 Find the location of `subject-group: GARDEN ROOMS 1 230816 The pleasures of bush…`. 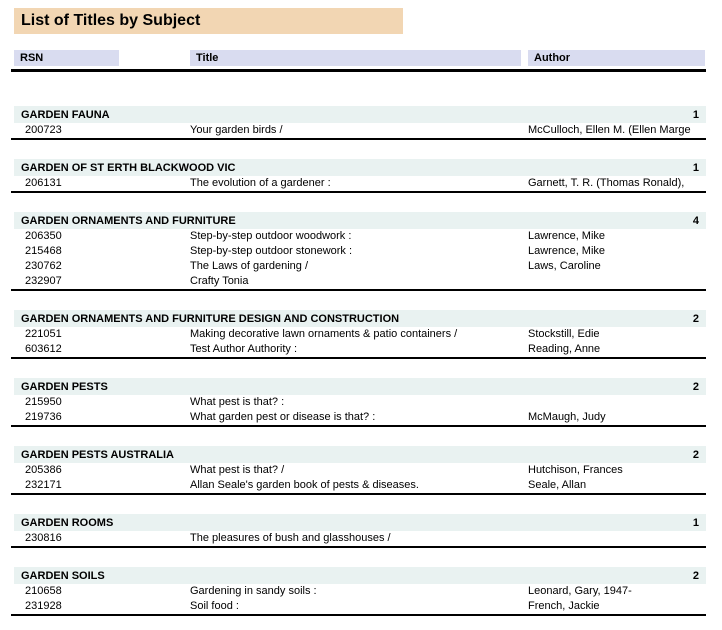

subject-group: GARDEN ROOMS 1 230816 The pleasures of bush… is located at coordinates (361, 531).